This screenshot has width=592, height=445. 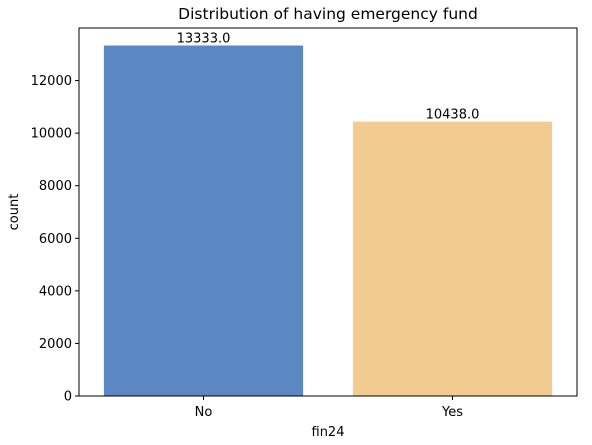 I want to click on y-tick-label: 4000, so click(x=55, y=291).